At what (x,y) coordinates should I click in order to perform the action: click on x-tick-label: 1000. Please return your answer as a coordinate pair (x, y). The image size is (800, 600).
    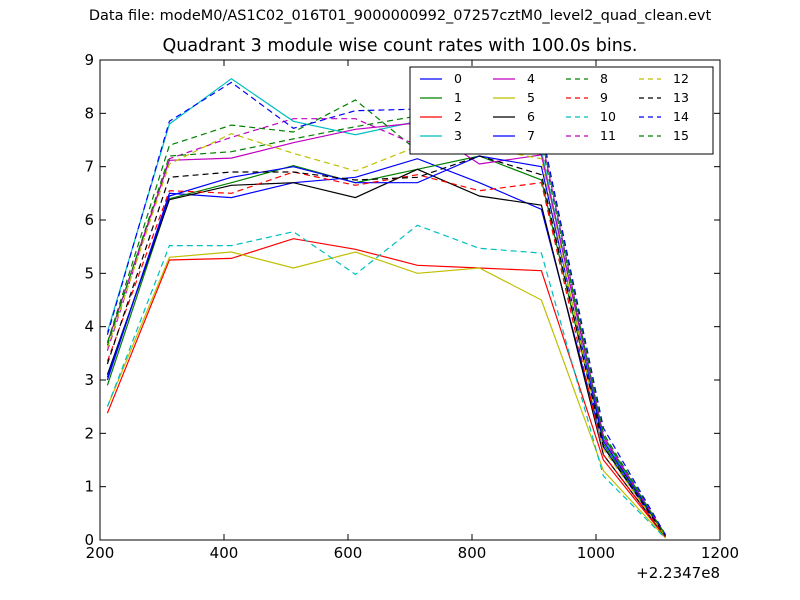
    Looking at the image, I should click on (596, 553).